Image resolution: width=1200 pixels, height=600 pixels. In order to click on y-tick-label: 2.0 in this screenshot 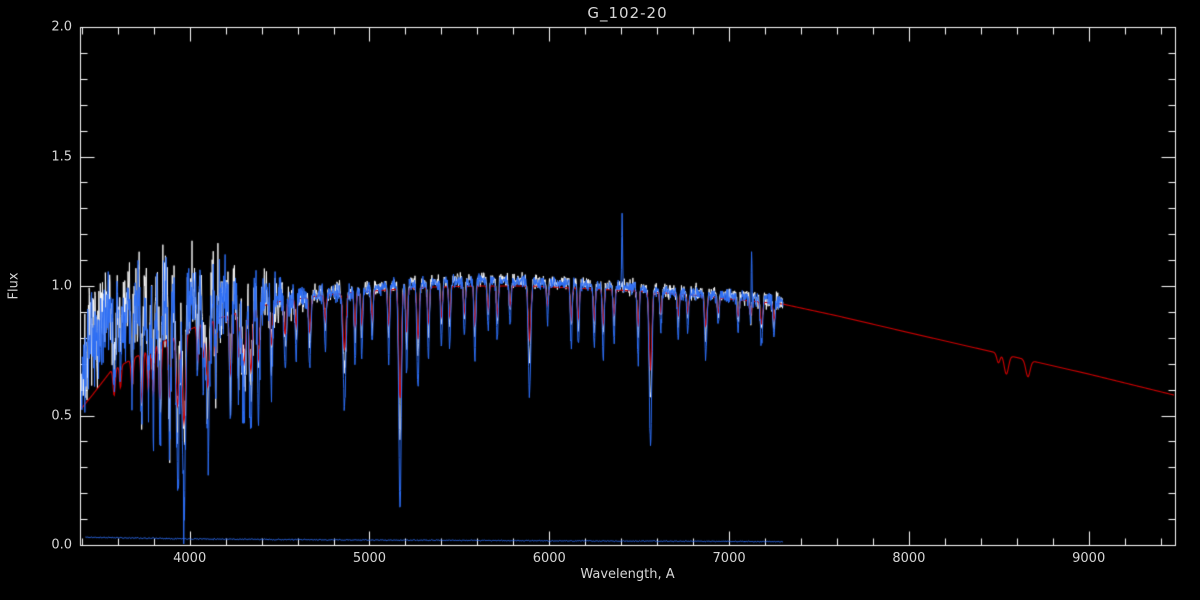, I will do `click(61, 27)`.